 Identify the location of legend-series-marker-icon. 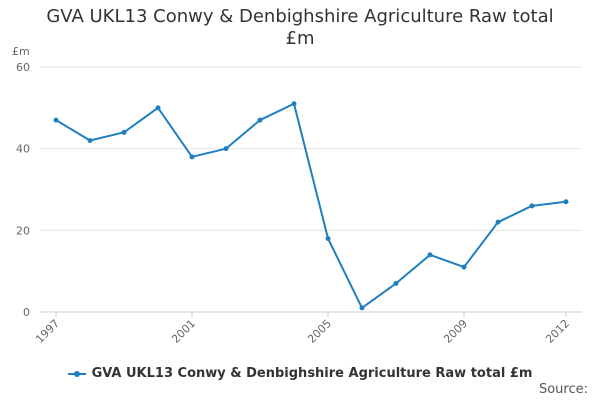
(76, 374).